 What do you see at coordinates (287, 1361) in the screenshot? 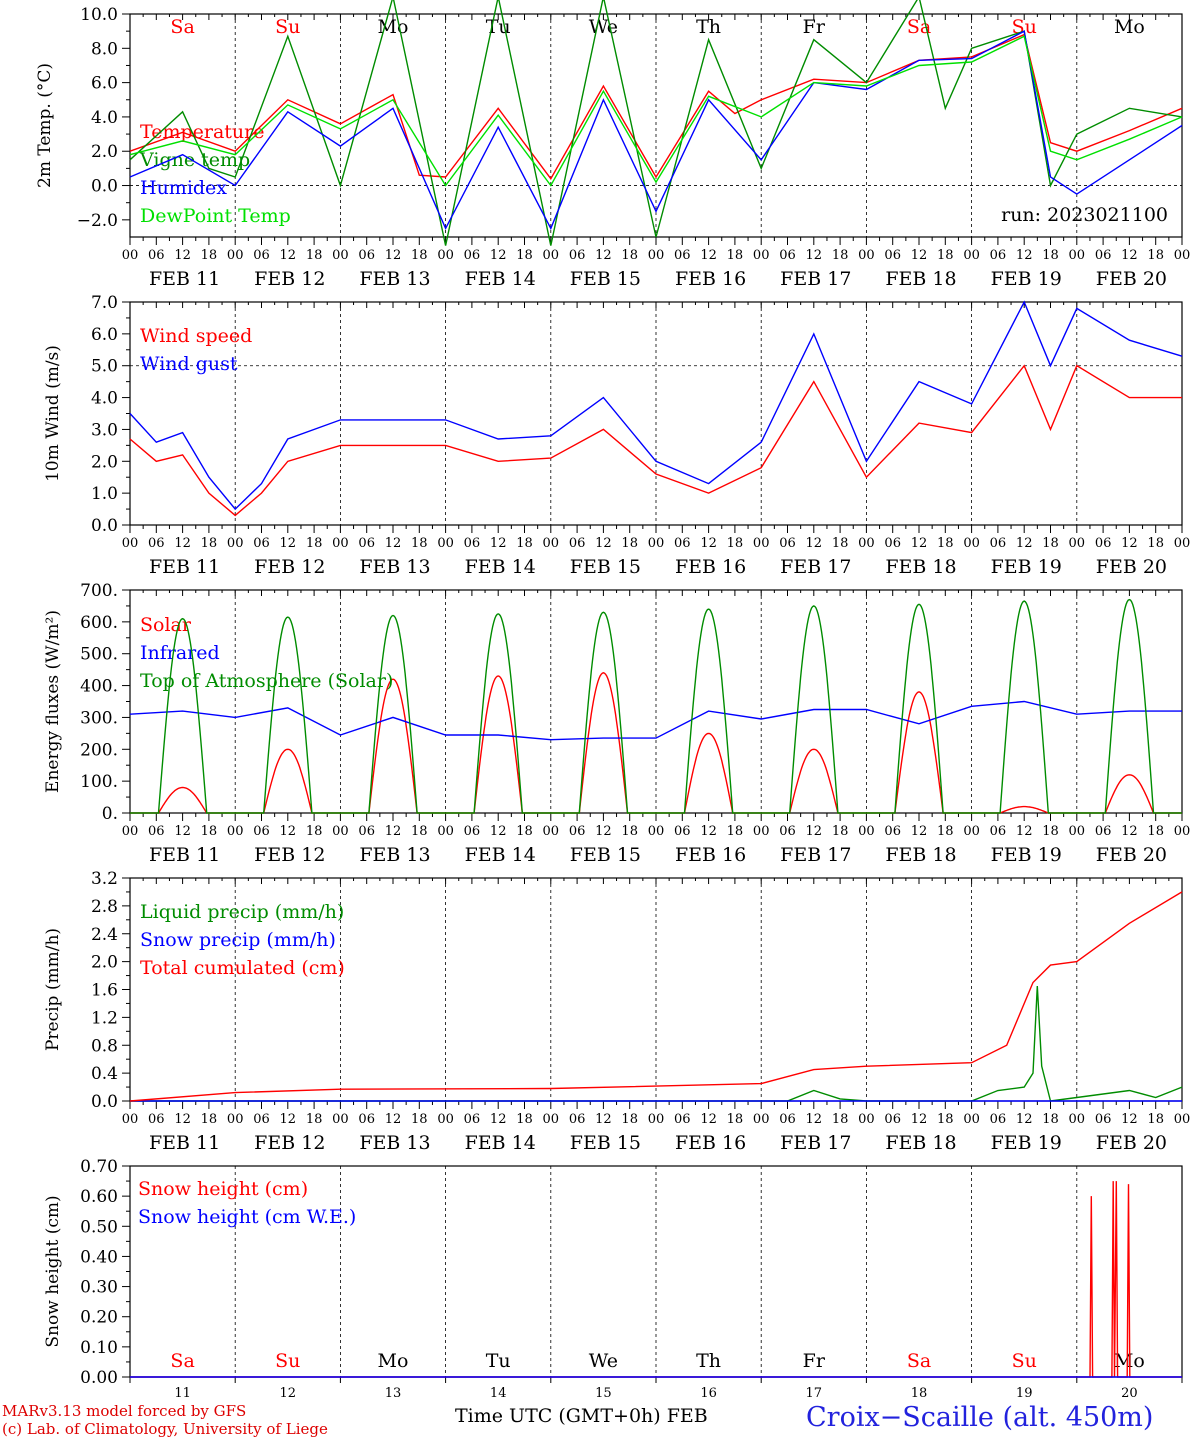
I see `panel5-weekday-label: Su` at bounding box center [287, 1361].